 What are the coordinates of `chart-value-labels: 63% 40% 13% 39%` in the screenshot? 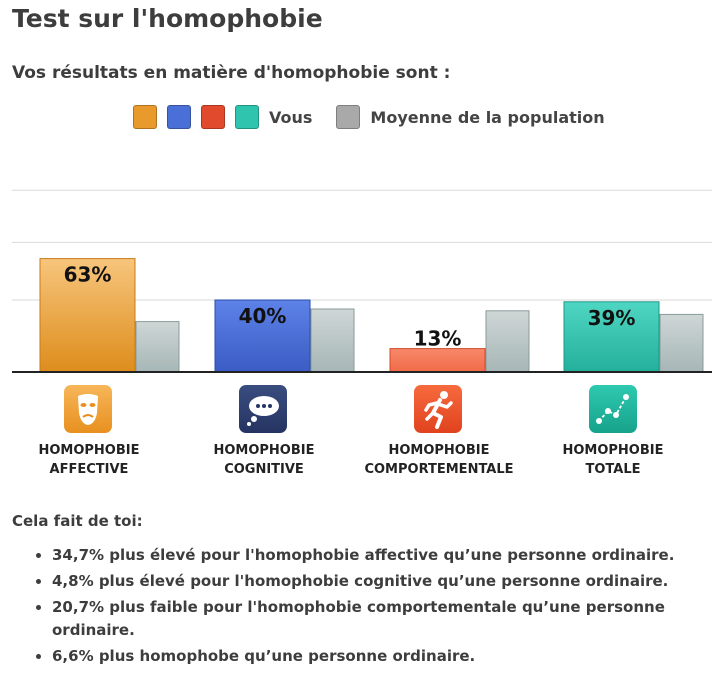 It's located at (350, 307).